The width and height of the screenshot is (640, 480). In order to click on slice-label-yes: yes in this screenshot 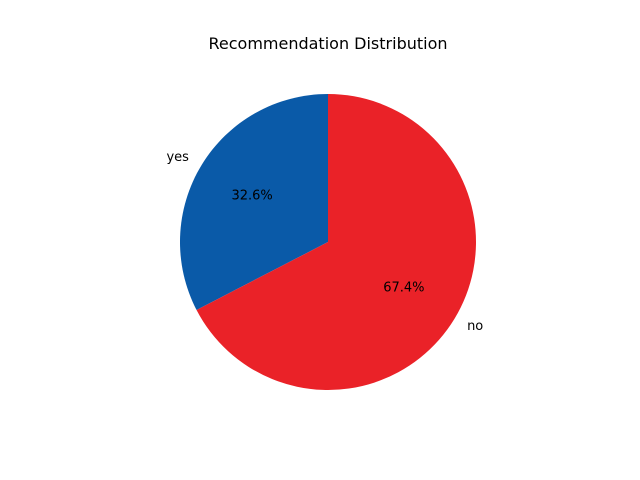, I will do `click(177, 157)`.